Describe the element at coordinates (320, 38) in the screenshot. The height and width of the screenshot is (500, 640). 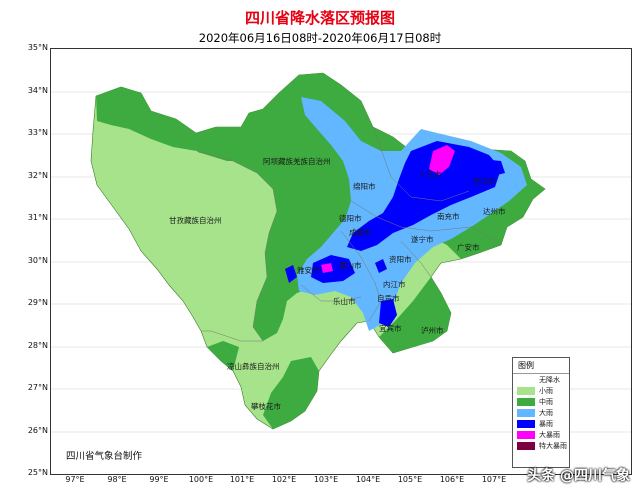
I see `forecast-period: 2020年06月16日08时-2020年06月17日08时` at that location.